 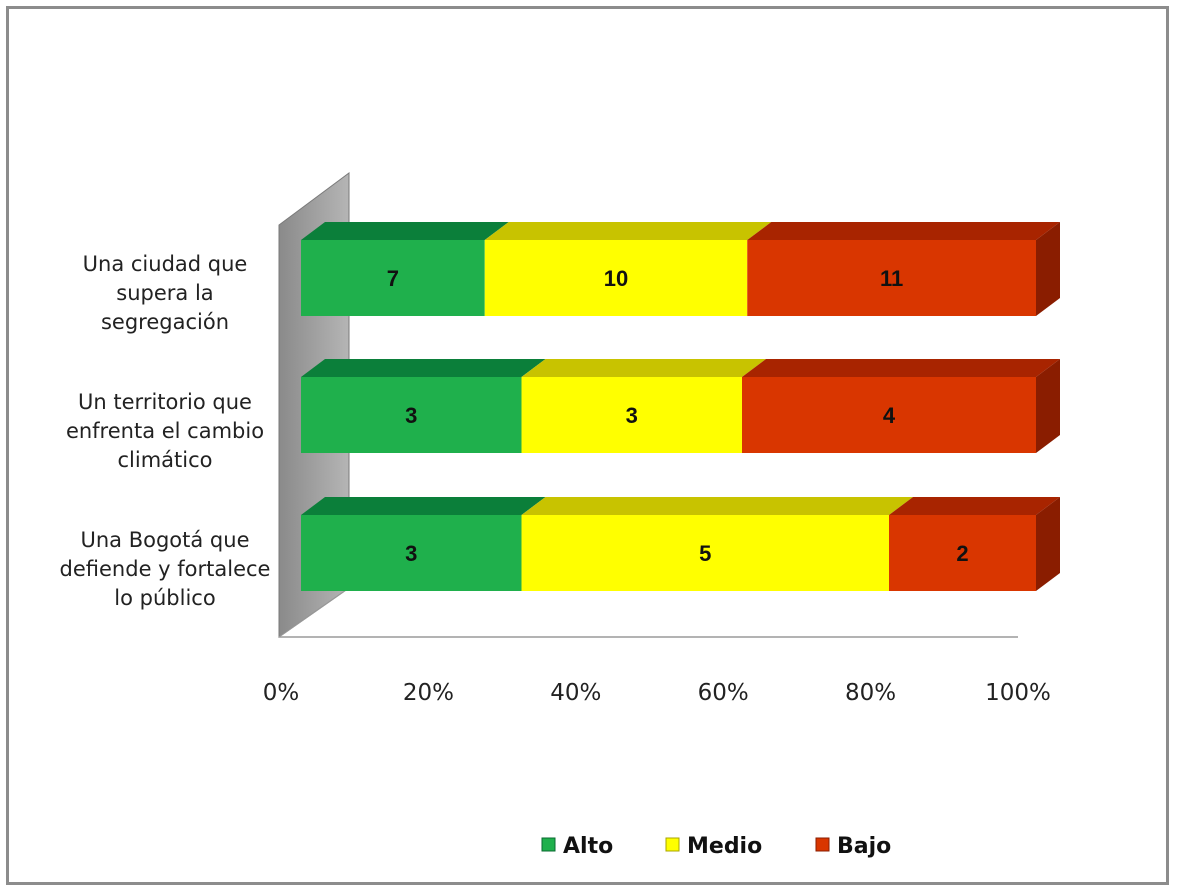 What do you see at coordinates (724, 846) in the screenshot?
I see `legend-label-medio: Medio` at bounding box center [724, 846].